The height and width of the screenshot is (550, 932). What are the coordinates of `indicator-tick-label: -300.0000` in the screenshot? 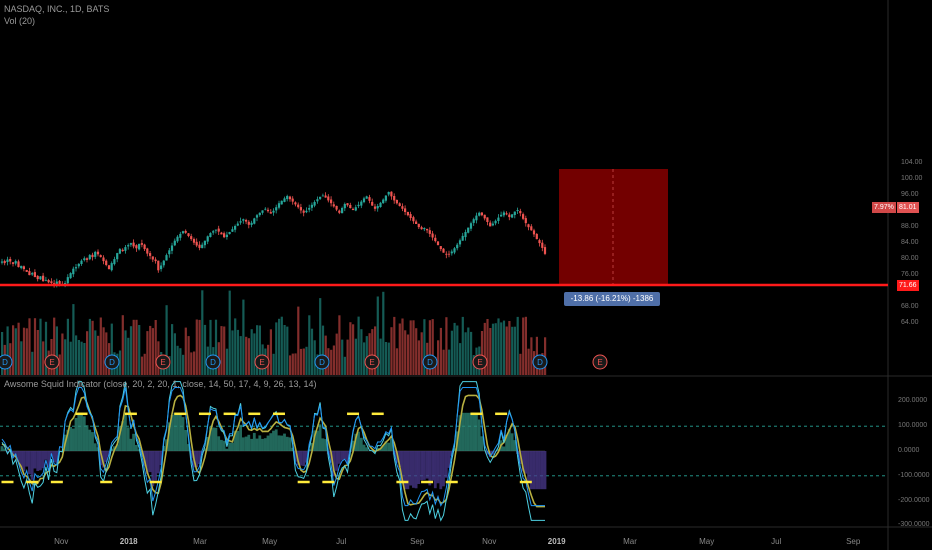 It's located at (914, 525).